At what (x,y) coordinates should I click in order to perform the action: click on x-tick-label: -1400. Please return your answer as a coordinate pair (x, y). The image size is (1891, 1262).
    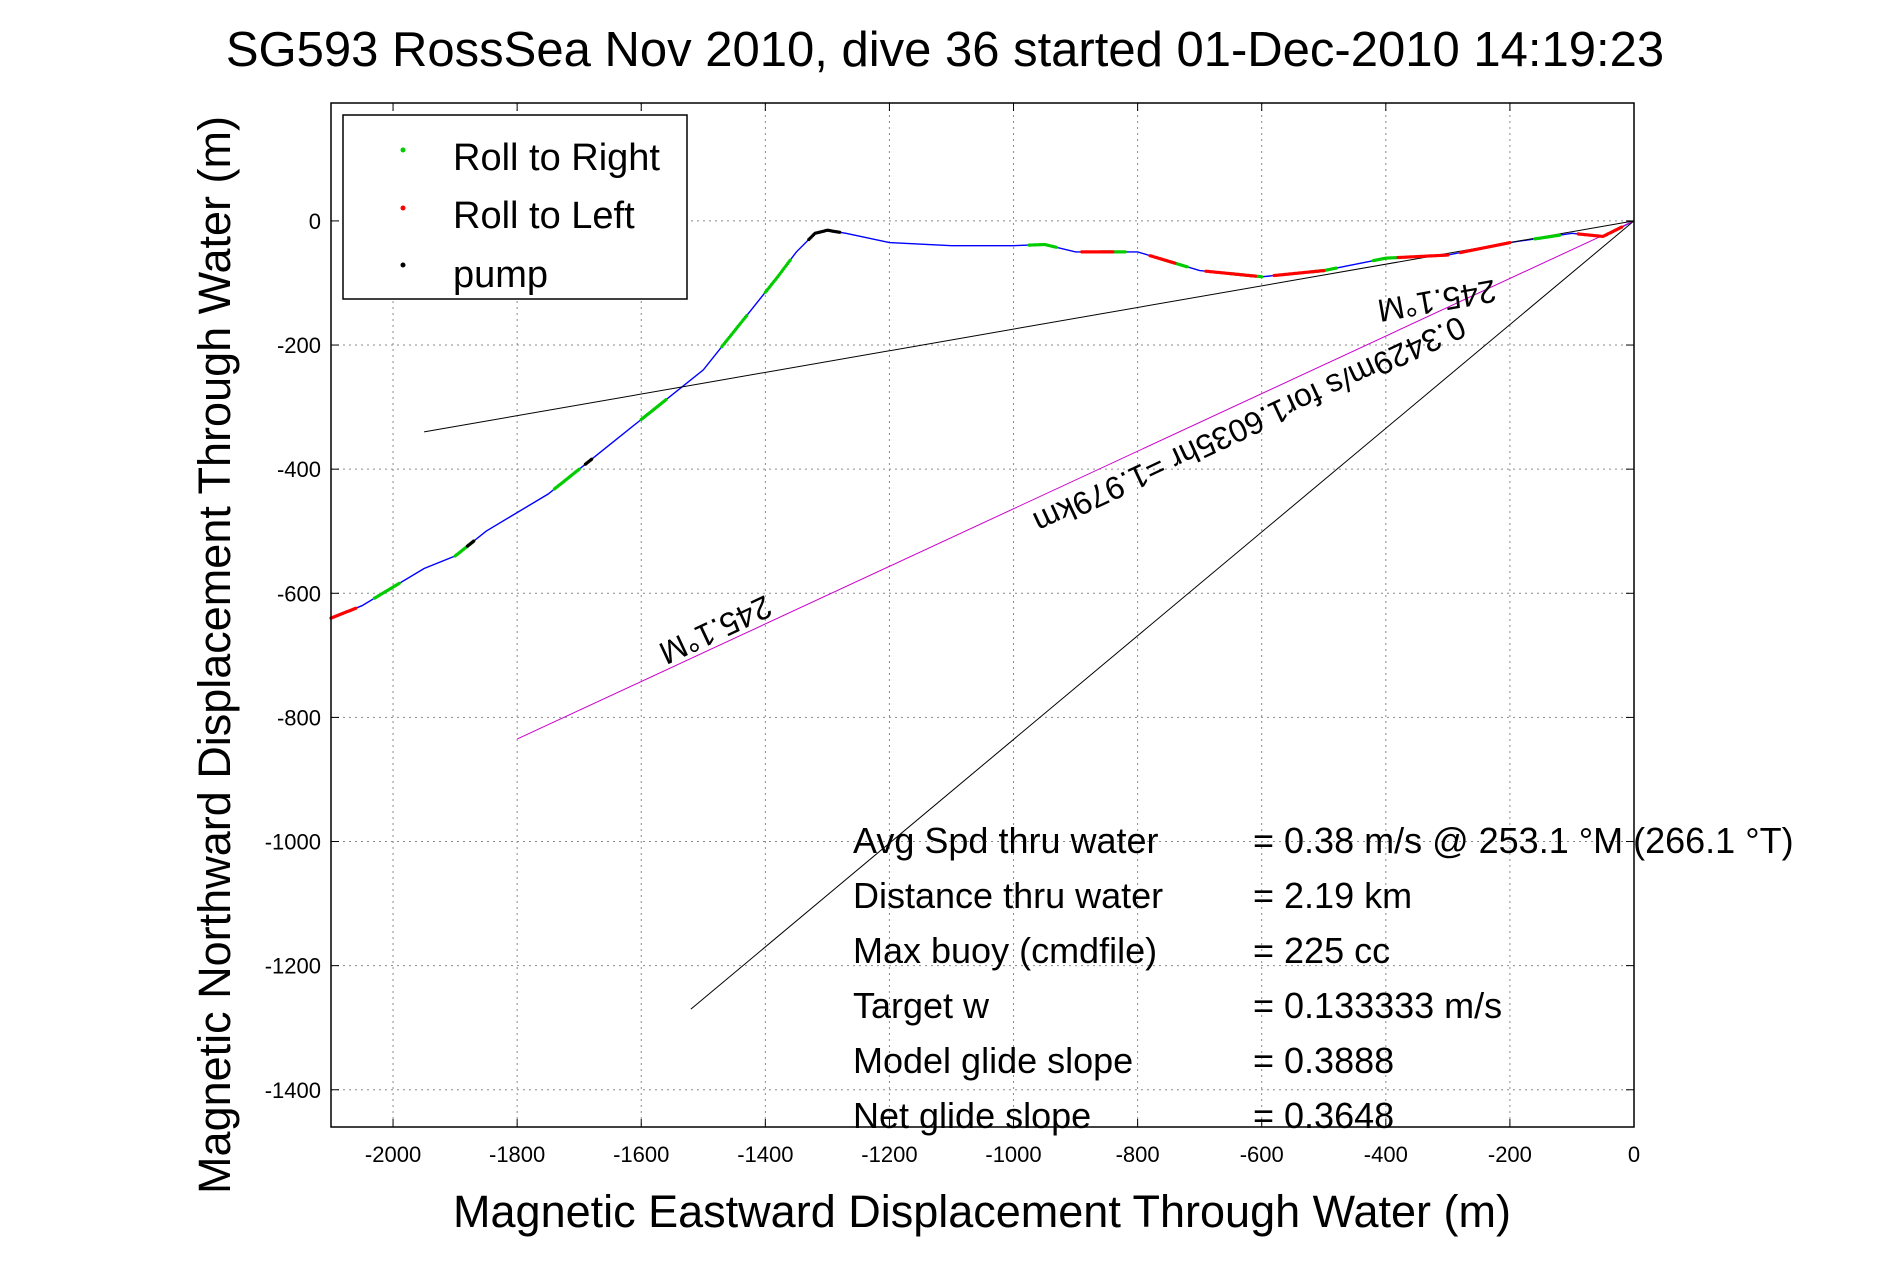
    Looking at the image, I should click on (765, 1154).